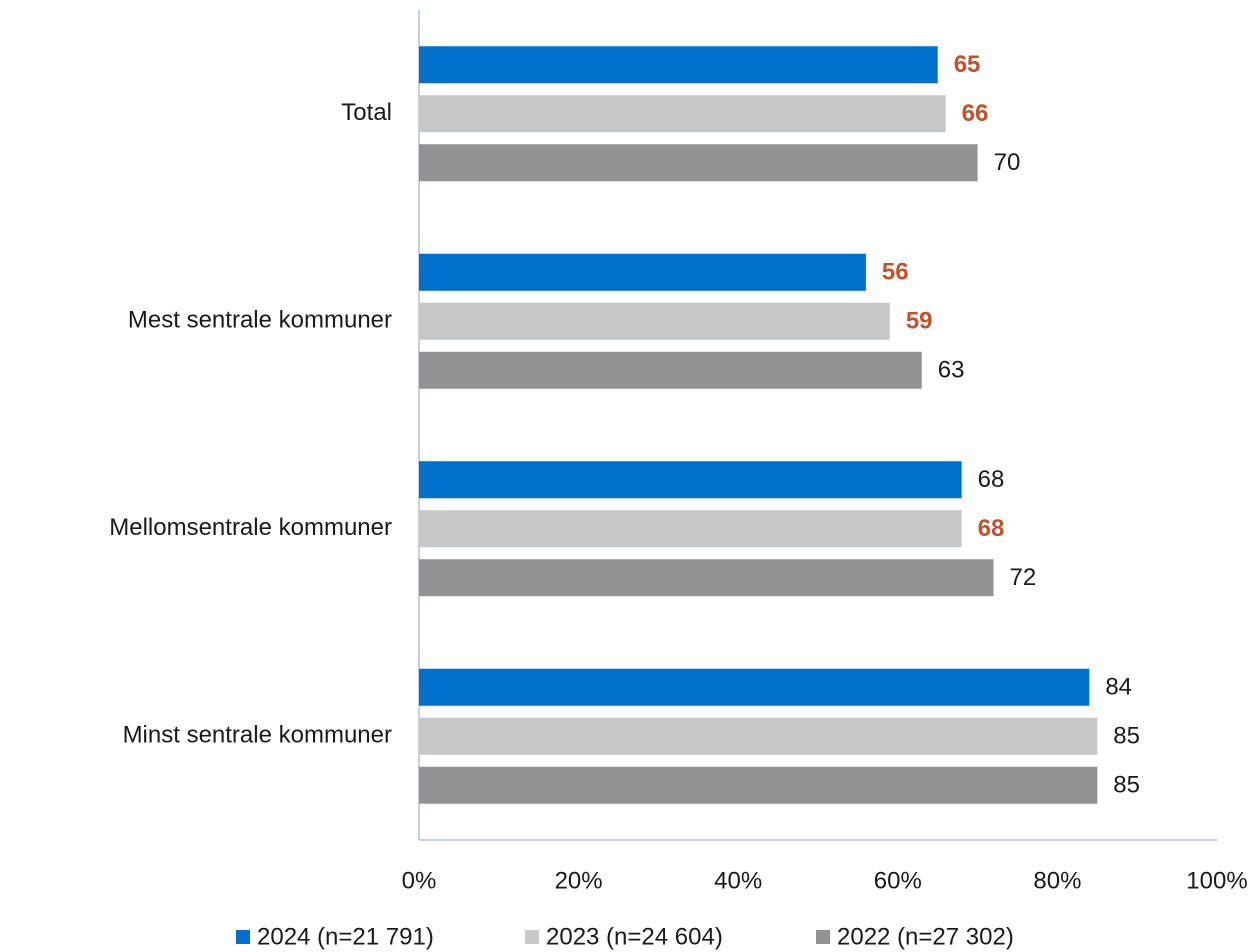  I want to click on x-tick-label: 100%, so click(1216, 880).